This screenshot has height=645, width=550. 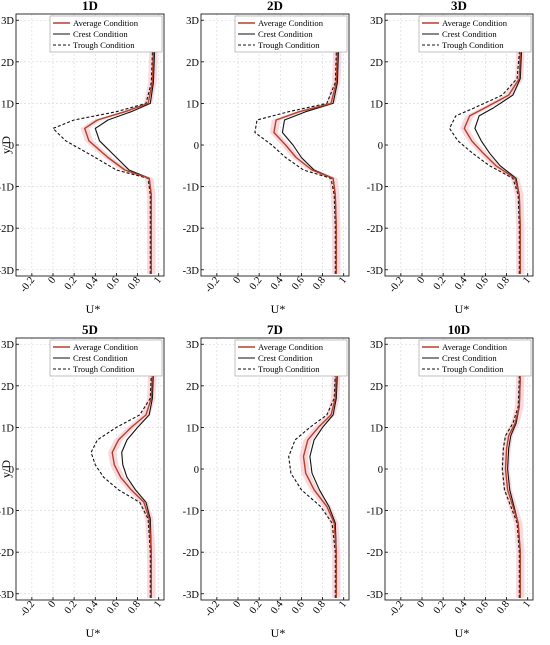 I want to click on panel-title: 10D, so click(x=459, y=329).